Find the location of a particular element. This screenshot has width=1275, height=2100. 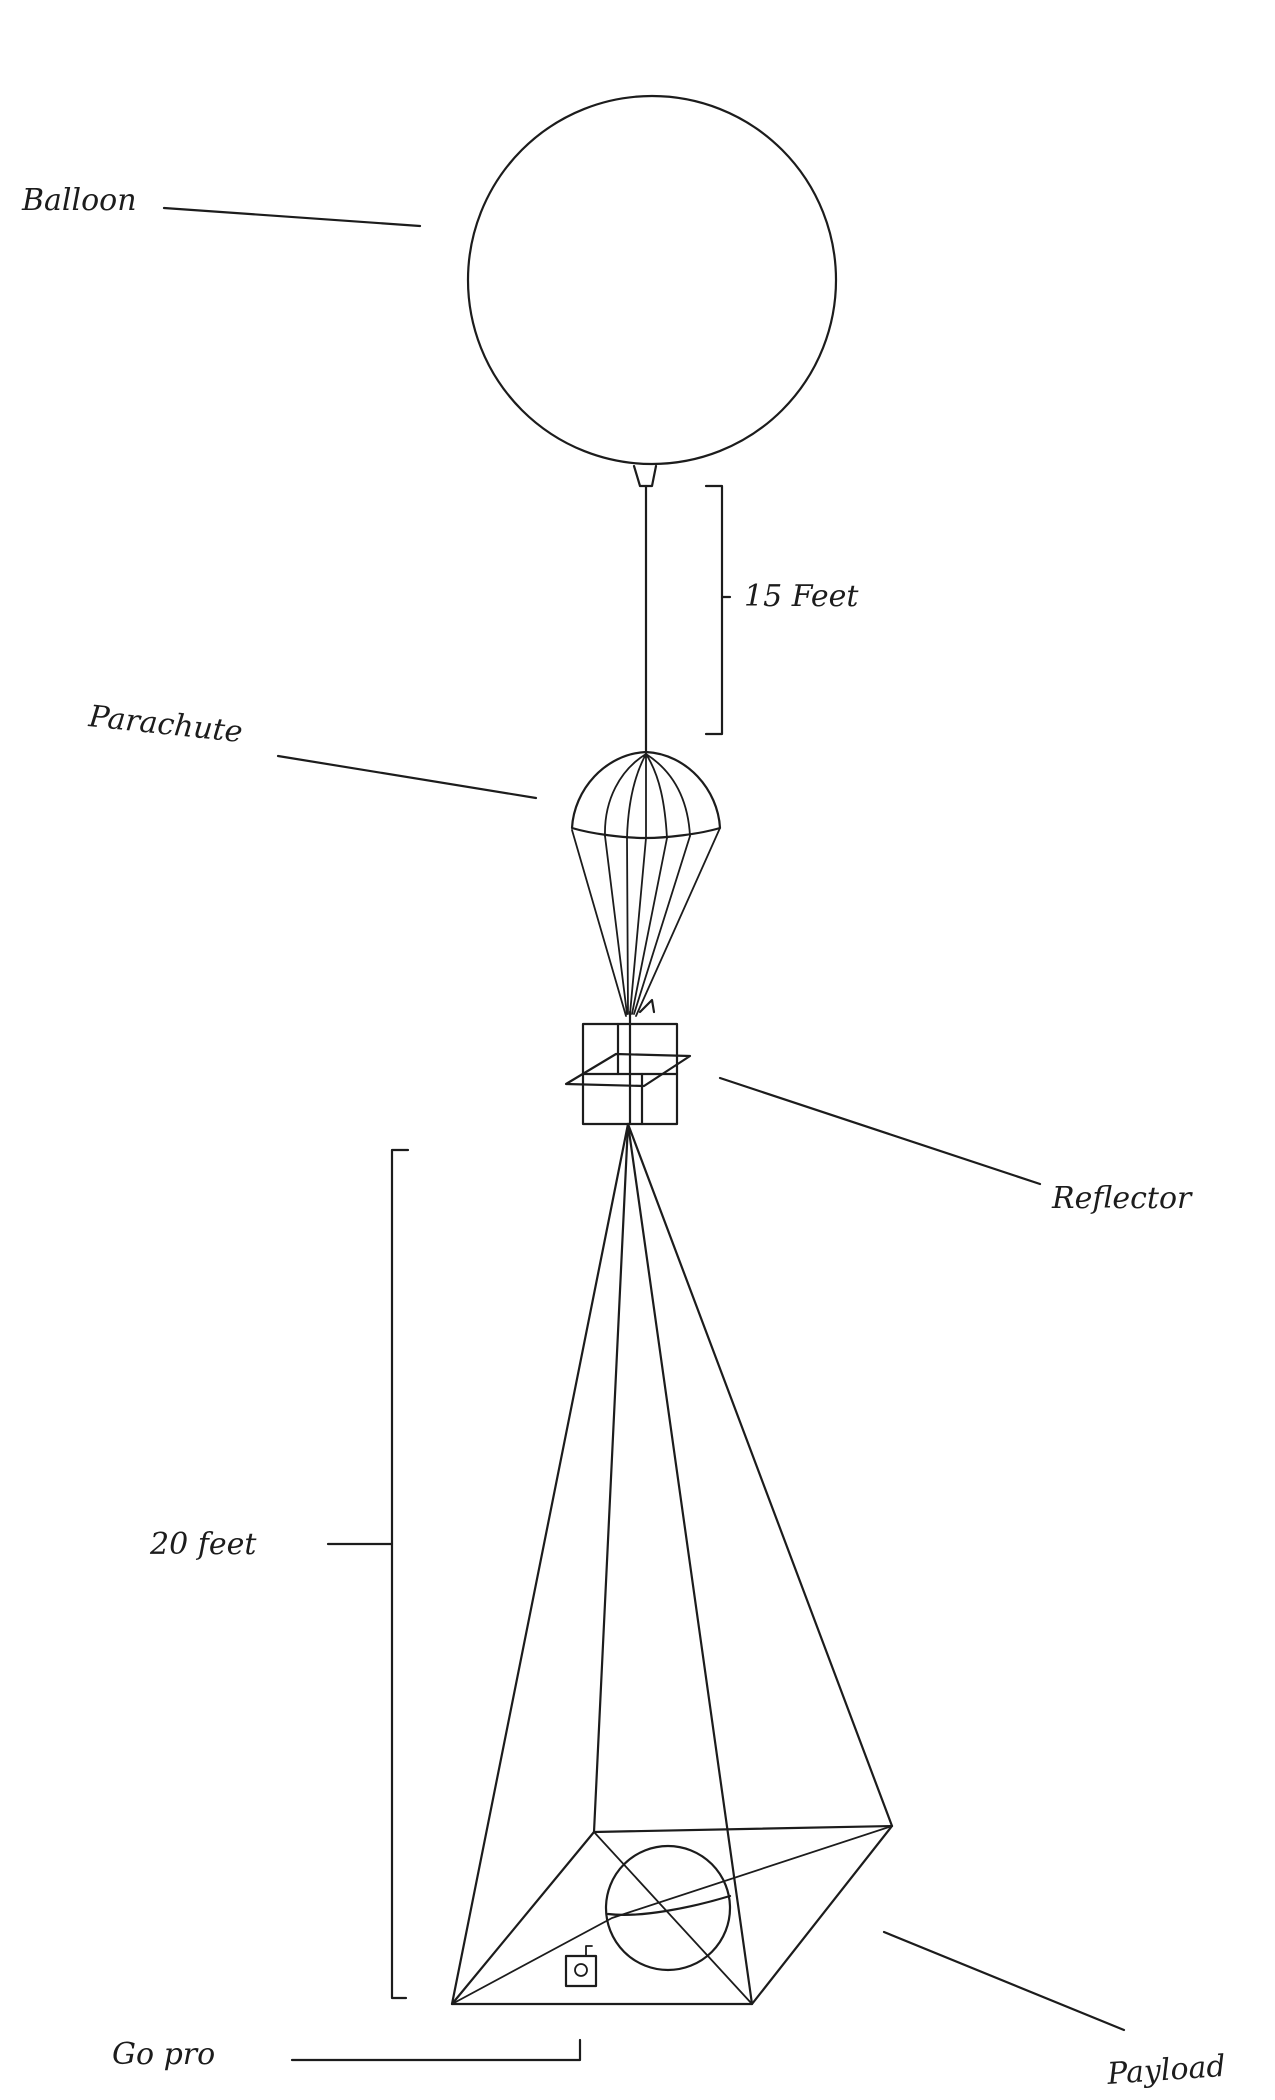

gopro-lens is located at coordinates (581, 1970).